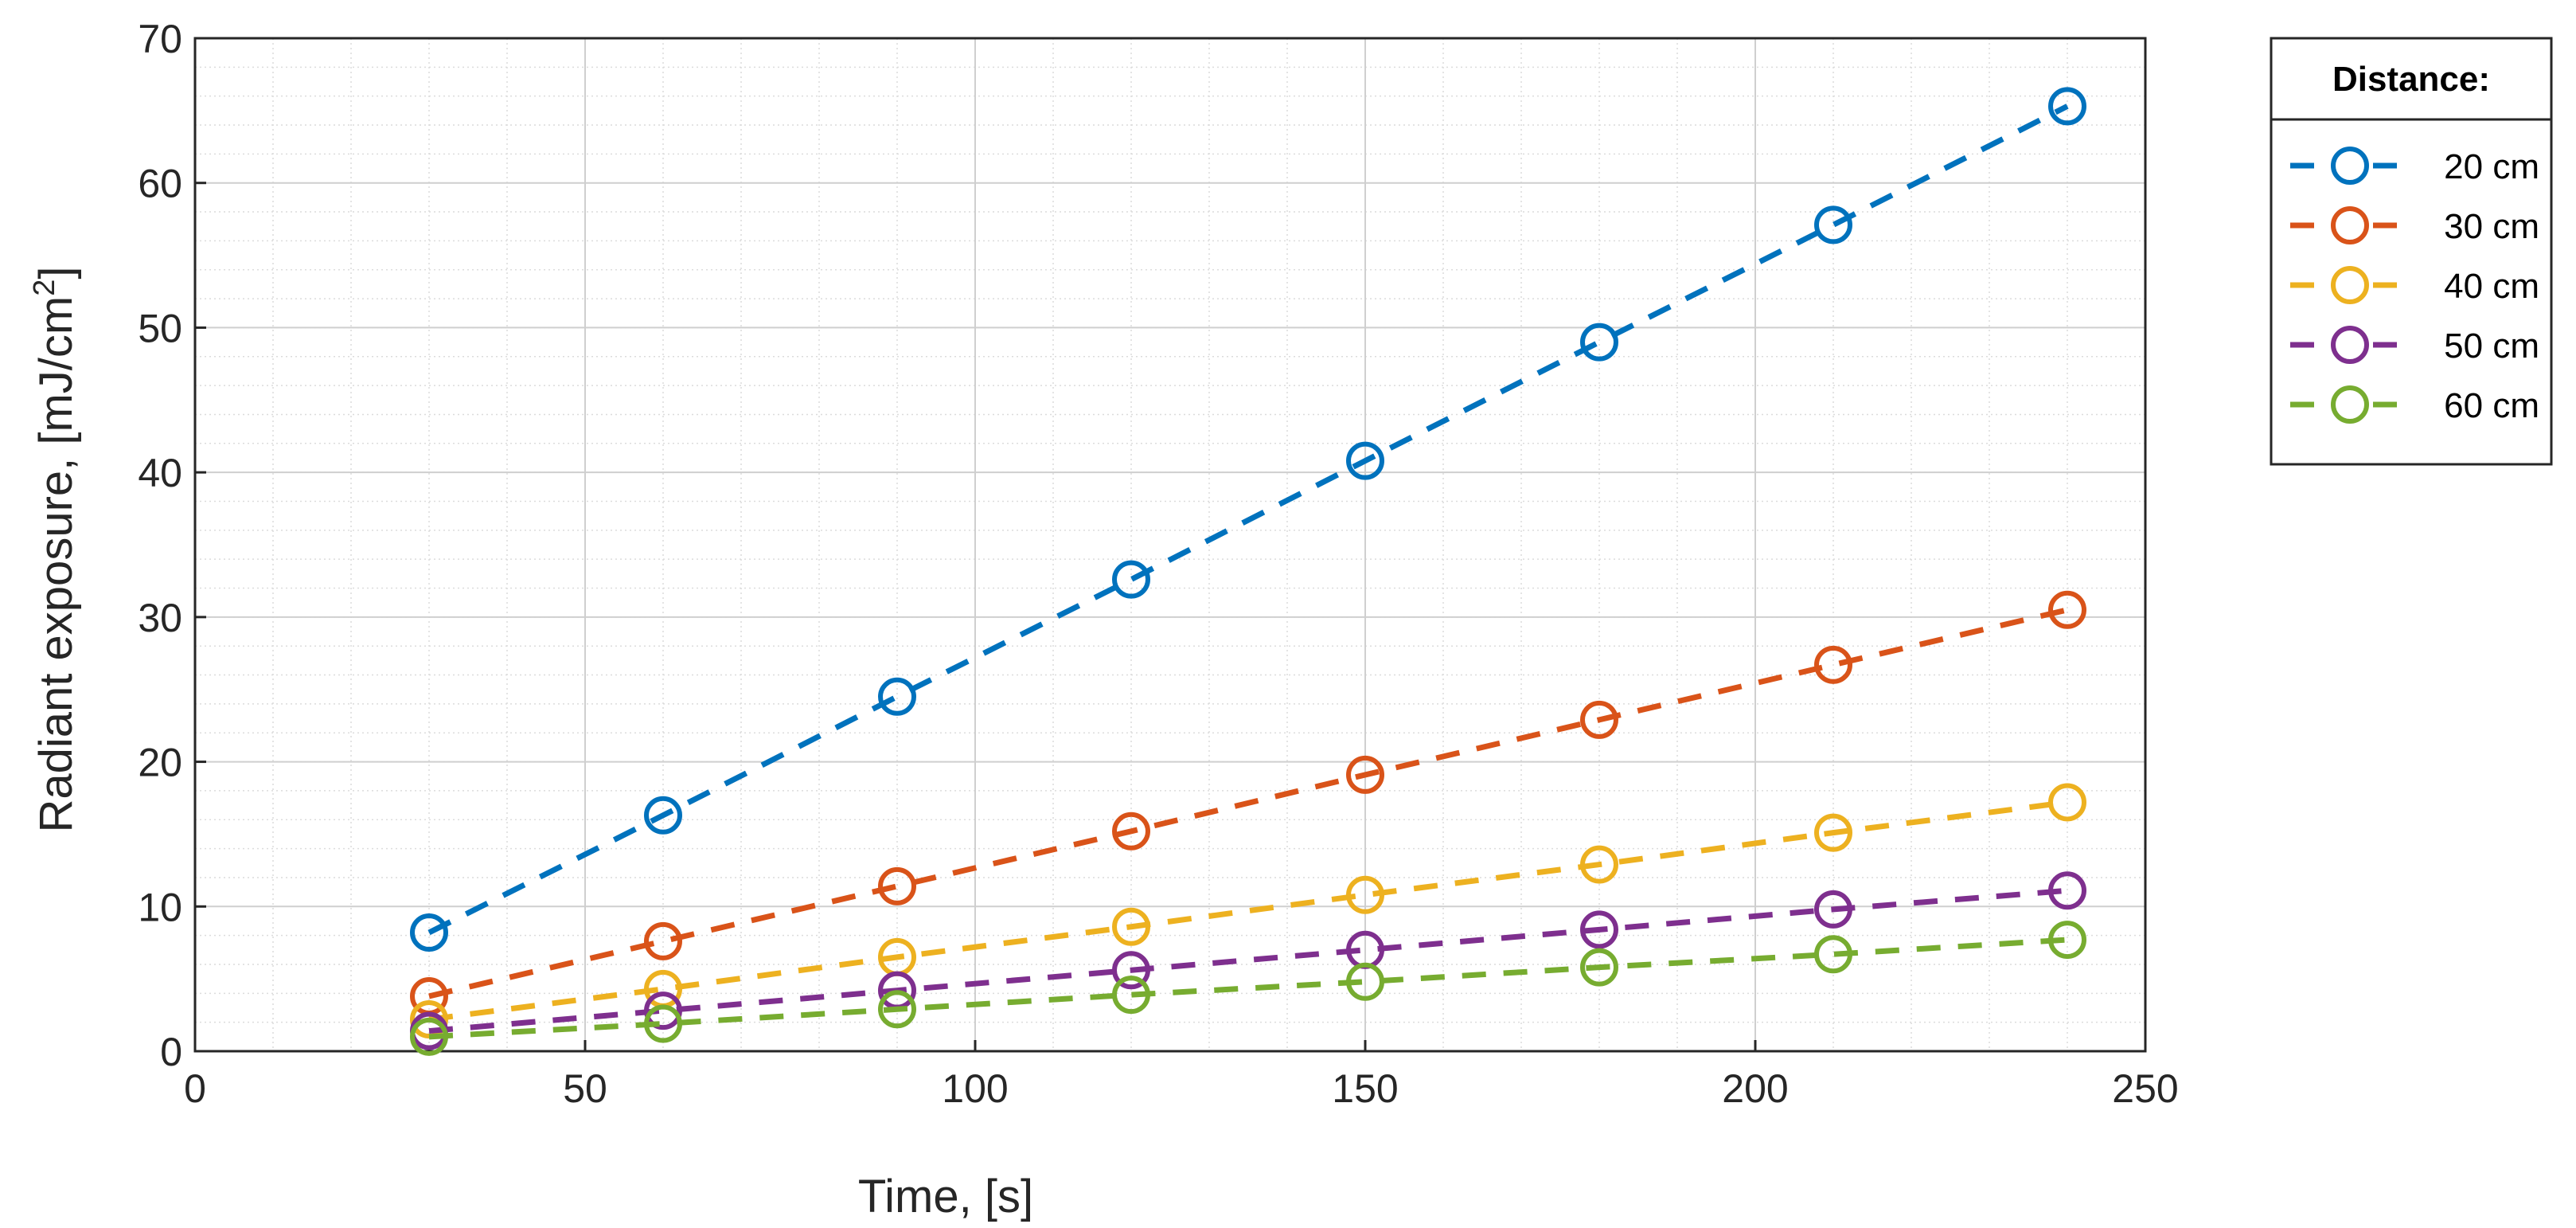  I want to click on x-tick-label: 200, so click(1755, 1088).